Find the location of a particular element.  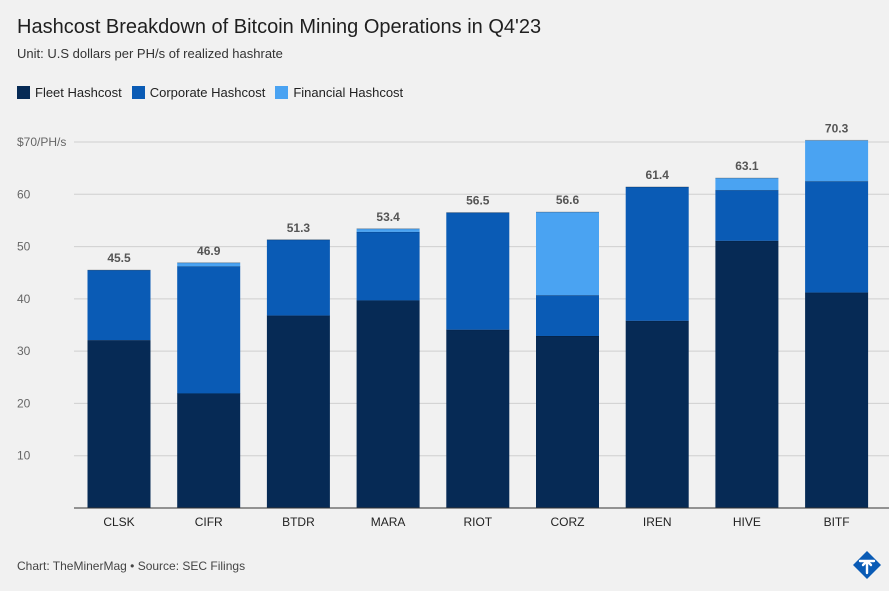

y-axis-ticks: 10 20 30 40 50 60 $70/PH/s is located at coordinates (41, 299).